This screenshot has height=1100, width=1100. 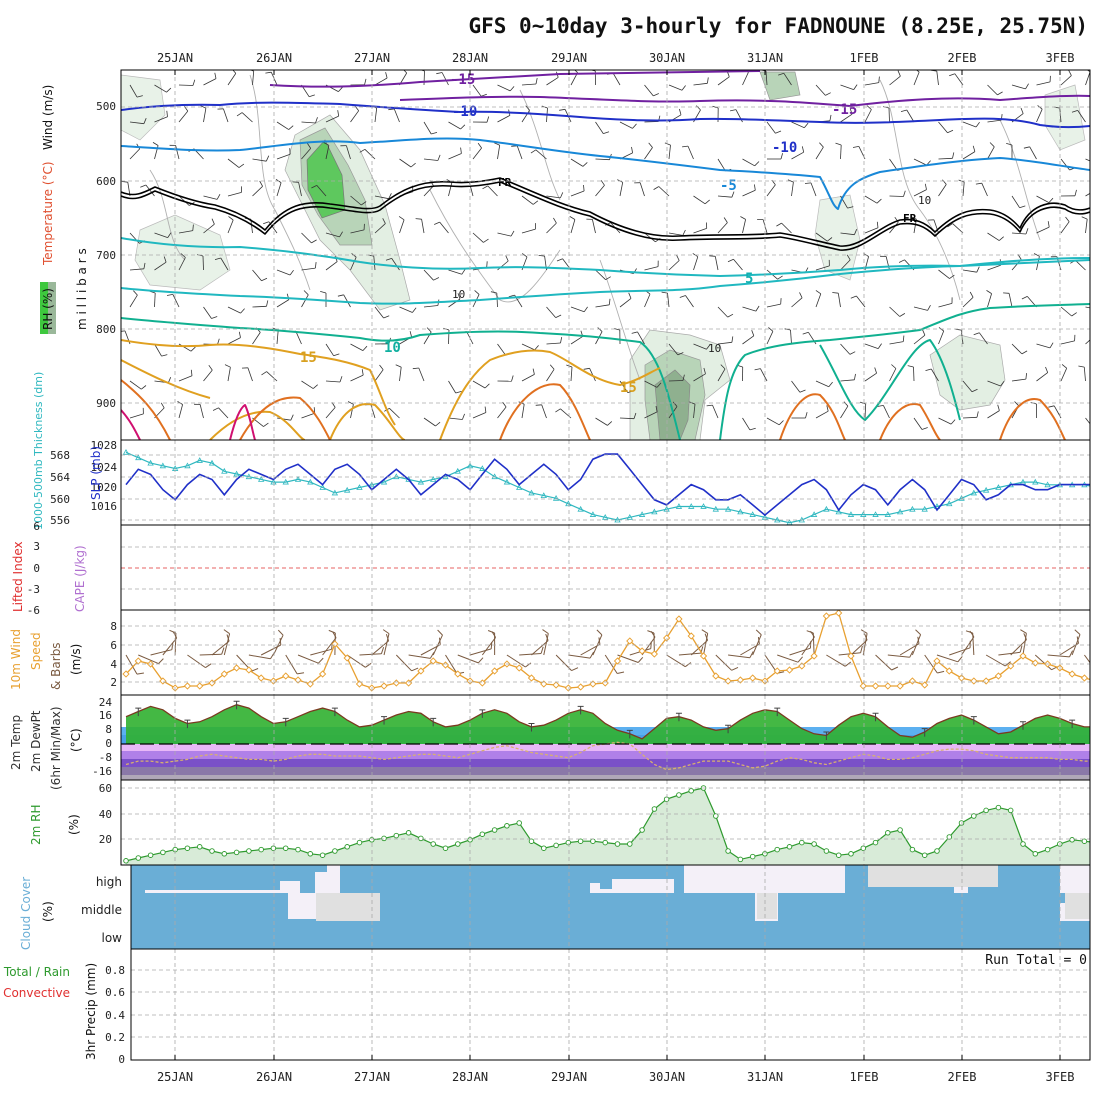 I want to click on rh-contour, so click(x=280, y=182).